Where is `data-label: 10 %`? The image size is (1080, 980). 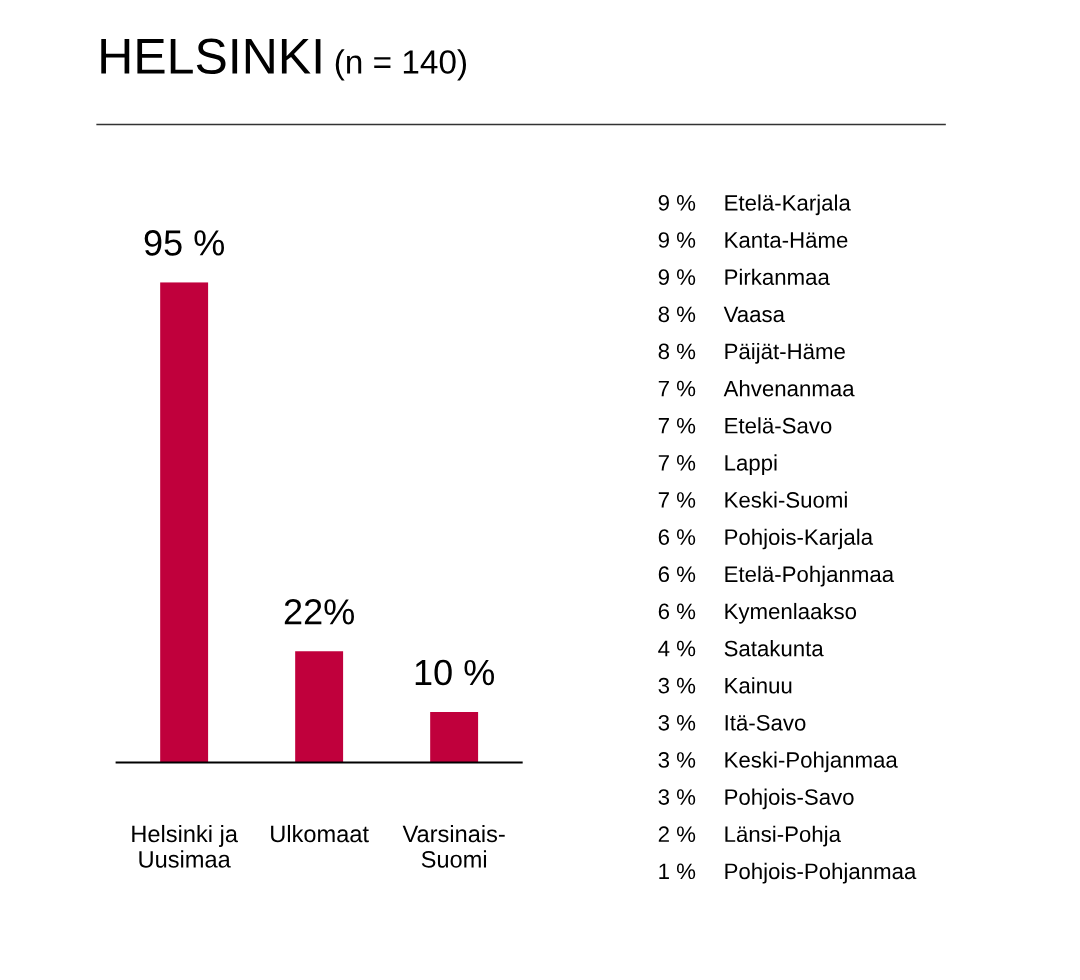 data-label: 10 % is located at coordinates (455, 672).